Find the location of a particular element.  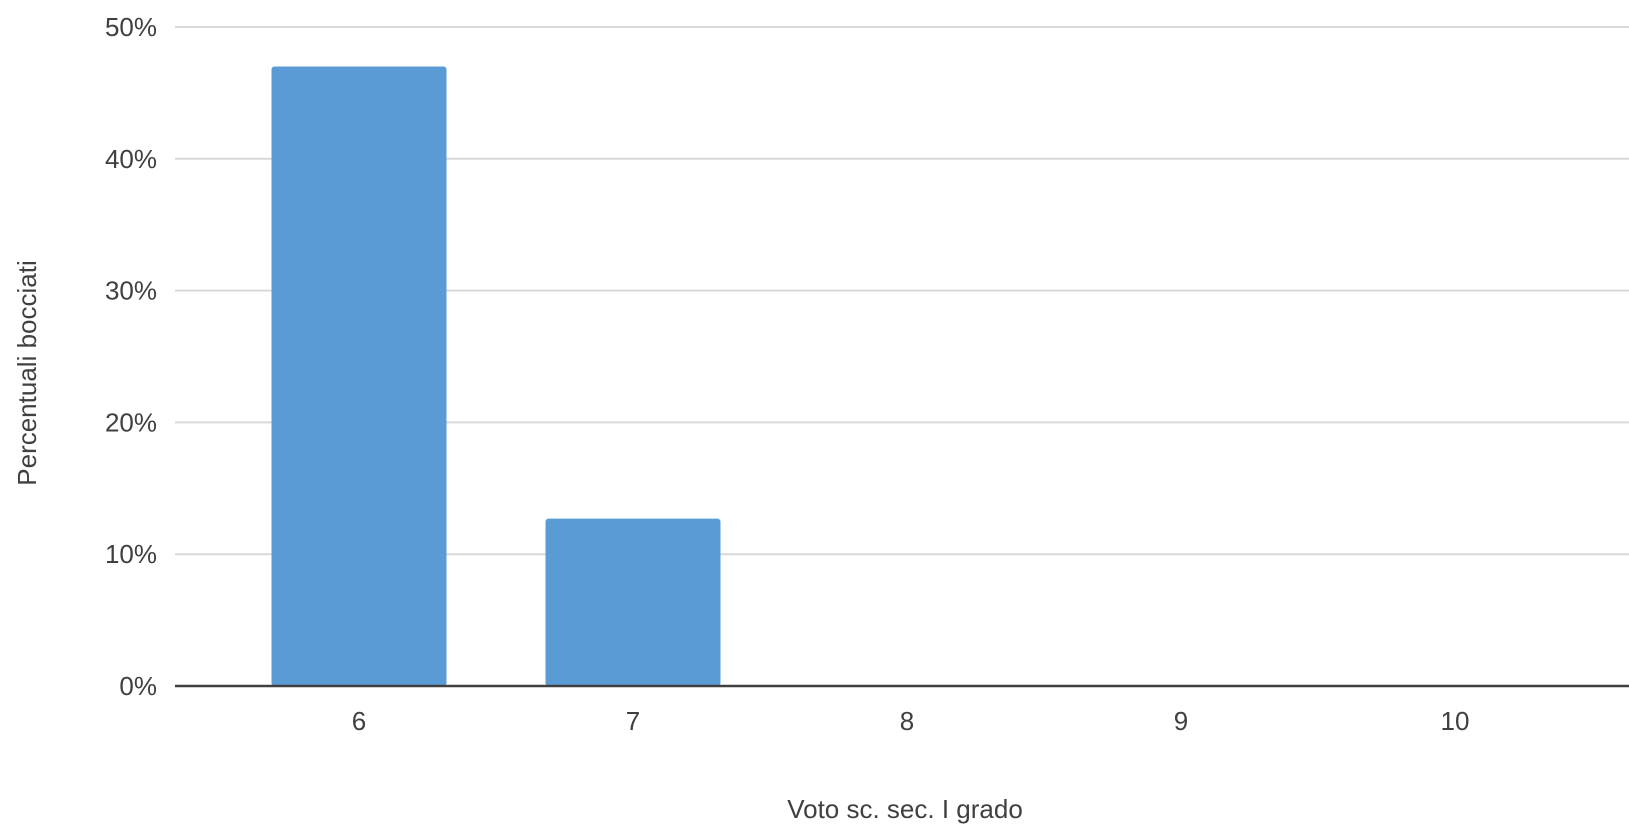

x-axis-title: Voto sc. sec. I grado is located at coordinates (905, 809).